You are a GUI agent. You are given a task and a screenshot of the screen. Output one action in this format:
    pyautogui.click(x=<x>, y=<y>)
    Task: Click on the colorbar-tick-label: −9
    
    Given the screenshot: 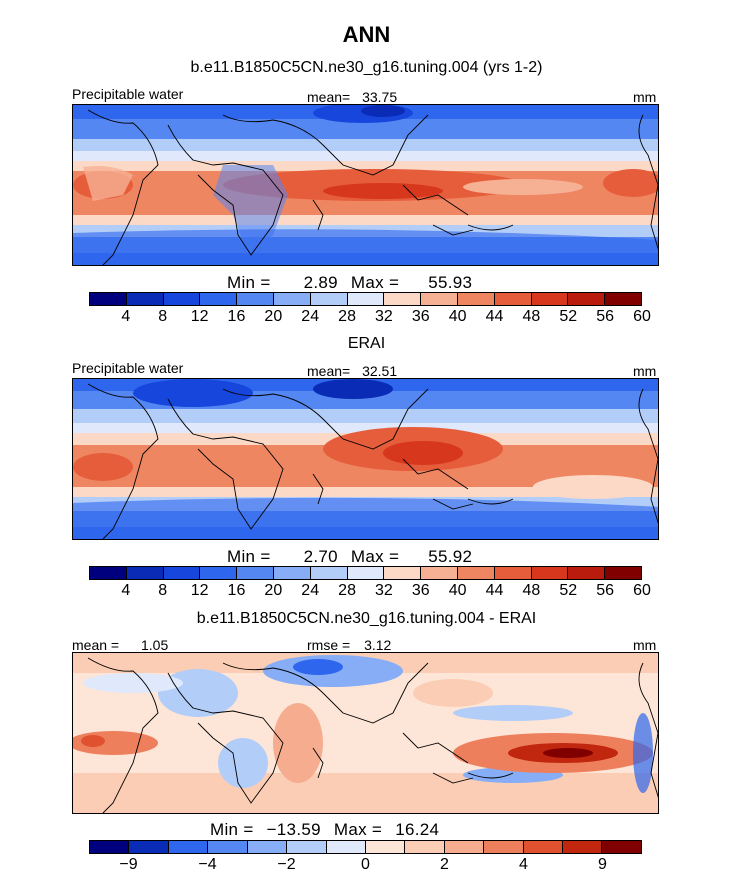 What is the action you would take?
    pyautogui.click(x=128, y=864)
    